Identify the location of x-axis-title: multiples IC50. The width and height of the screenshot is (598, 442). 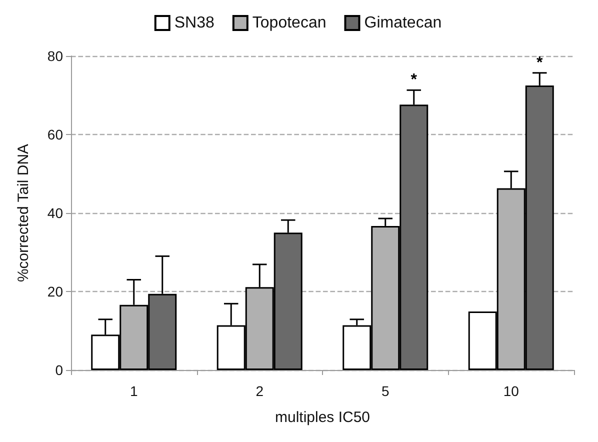
(322, 417).